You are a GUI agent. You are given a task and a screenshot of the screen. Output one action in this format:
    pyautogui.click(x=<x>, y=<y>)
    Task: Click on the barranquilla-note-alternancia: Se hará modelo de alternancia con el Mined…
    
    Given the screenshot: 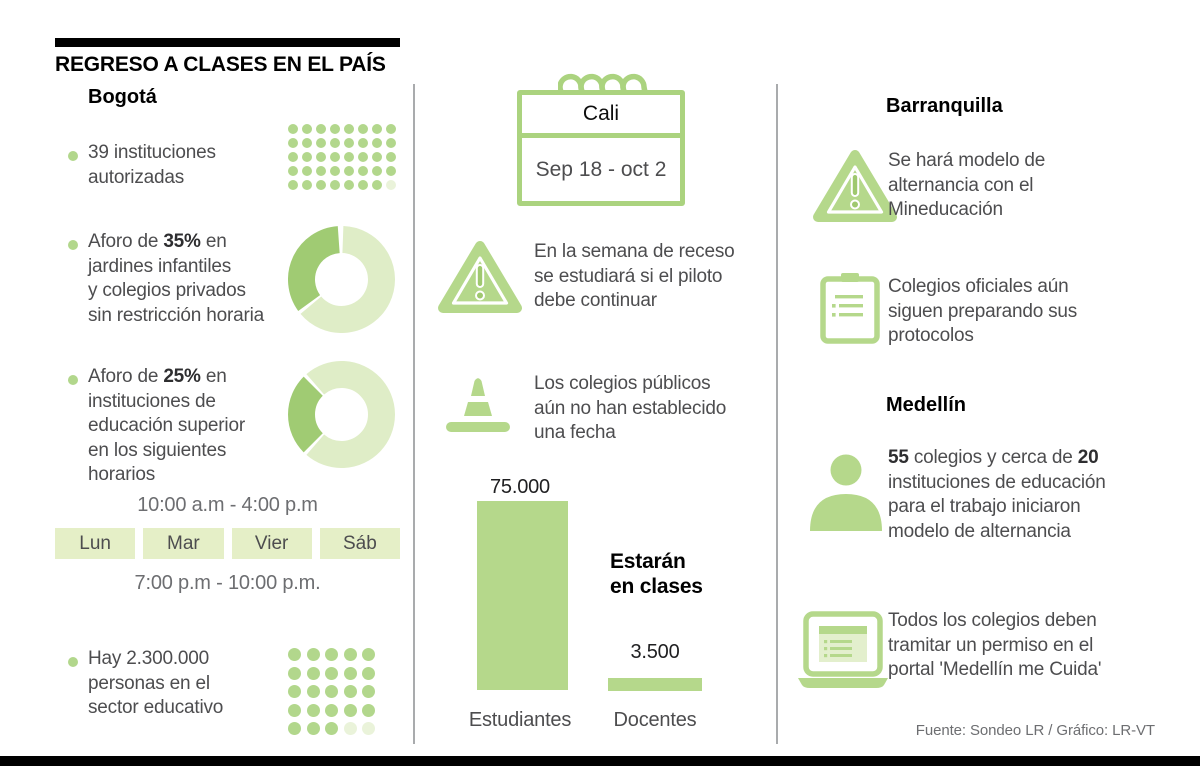 What is the action you would take?
    pyautogui.click(x=967, y=185)
    